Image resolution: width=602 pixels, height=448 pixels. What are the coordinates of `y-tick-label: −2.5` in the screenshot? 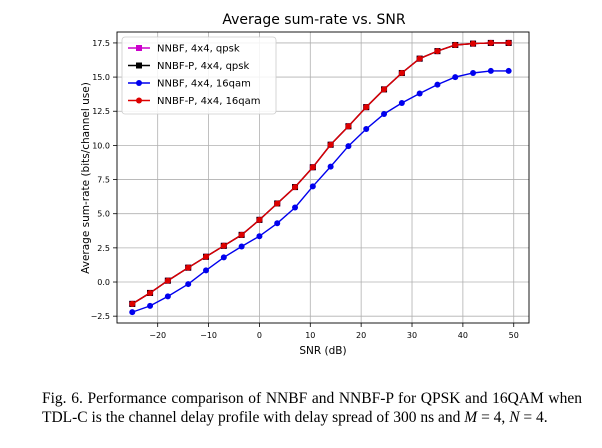 It's located at (100, 316).